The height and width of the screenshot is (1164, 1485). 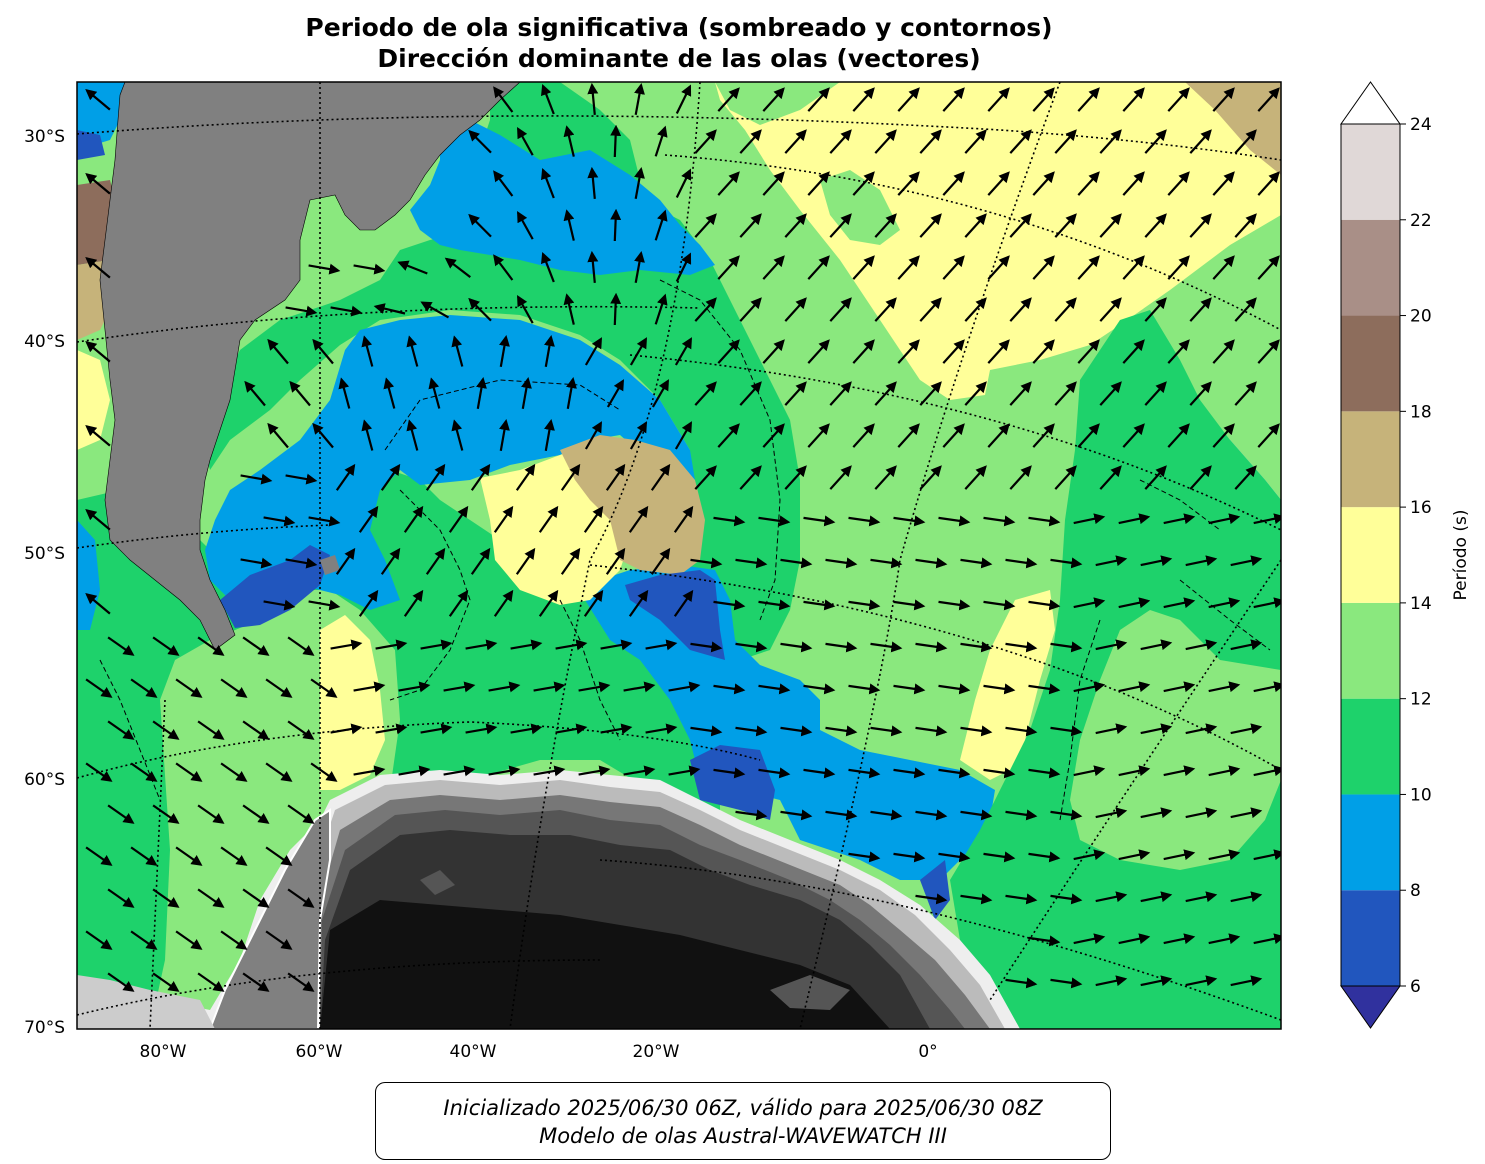 What do you see at coordinates (1233, 128) in the screenshot?
I see `field-16-18-northeast` at bounding box center [1233, 128].